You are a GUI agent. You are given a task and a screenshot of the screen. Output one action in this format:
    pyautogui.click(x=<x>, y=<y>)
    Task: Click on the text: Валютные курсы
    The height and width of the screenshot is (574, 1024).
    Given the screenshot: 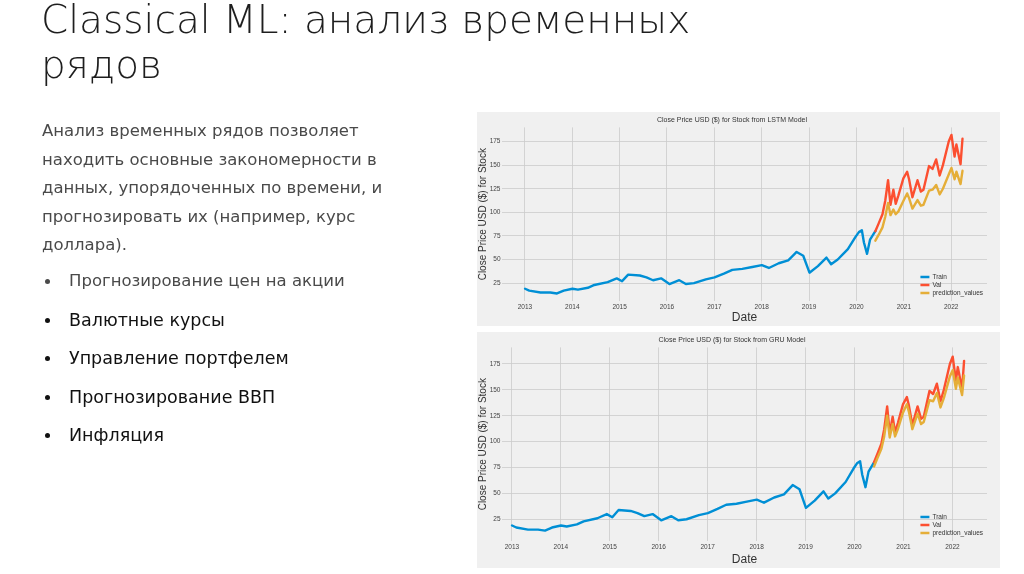 What is the action you would take?
    pyautogui.click(x=147, y=319)
    